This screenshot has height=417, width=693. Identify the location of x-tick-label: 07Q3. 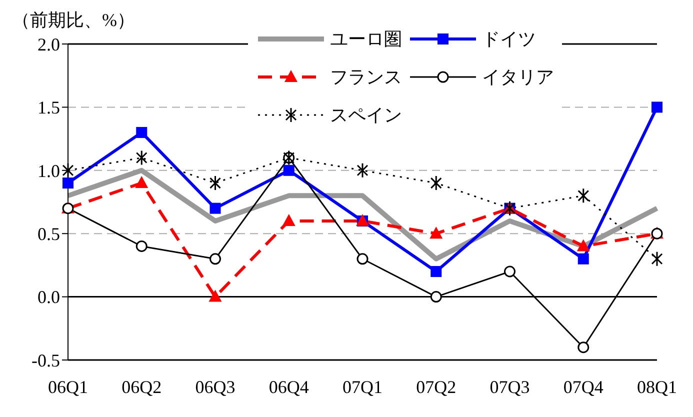
(510, 386).